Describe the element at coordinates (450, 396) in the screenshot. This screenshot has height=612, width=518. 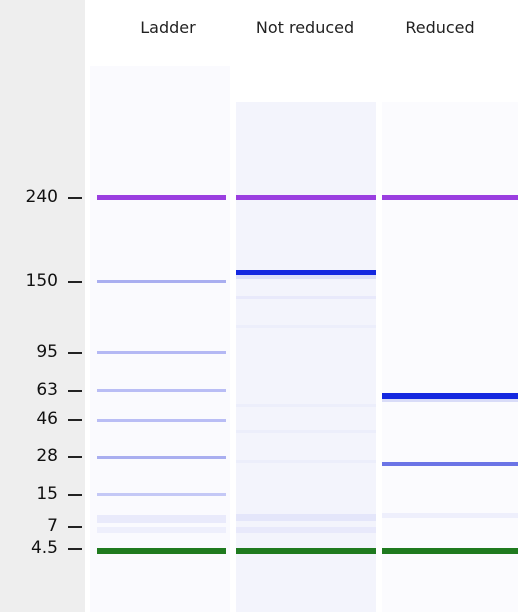
I see `band-heavy` at that location.